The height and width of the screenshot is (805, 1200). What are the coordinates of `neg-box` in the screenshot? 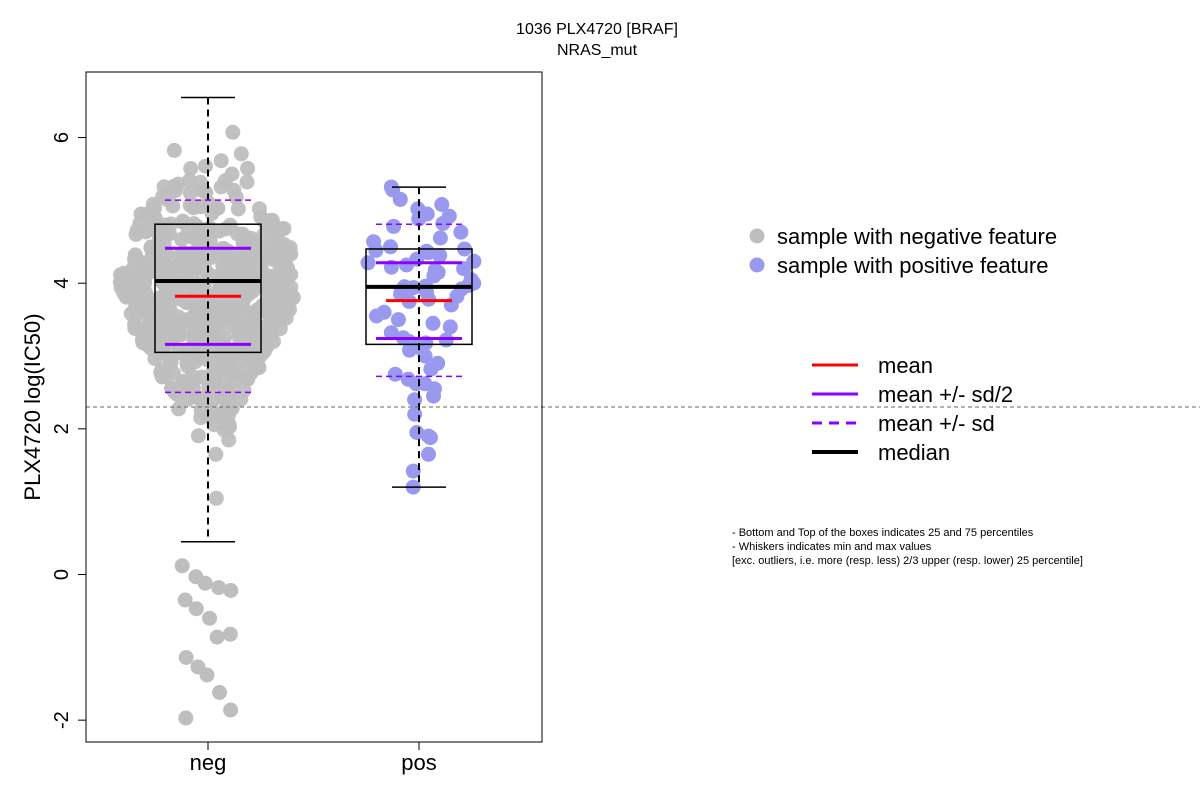 It's located at (208, 288).